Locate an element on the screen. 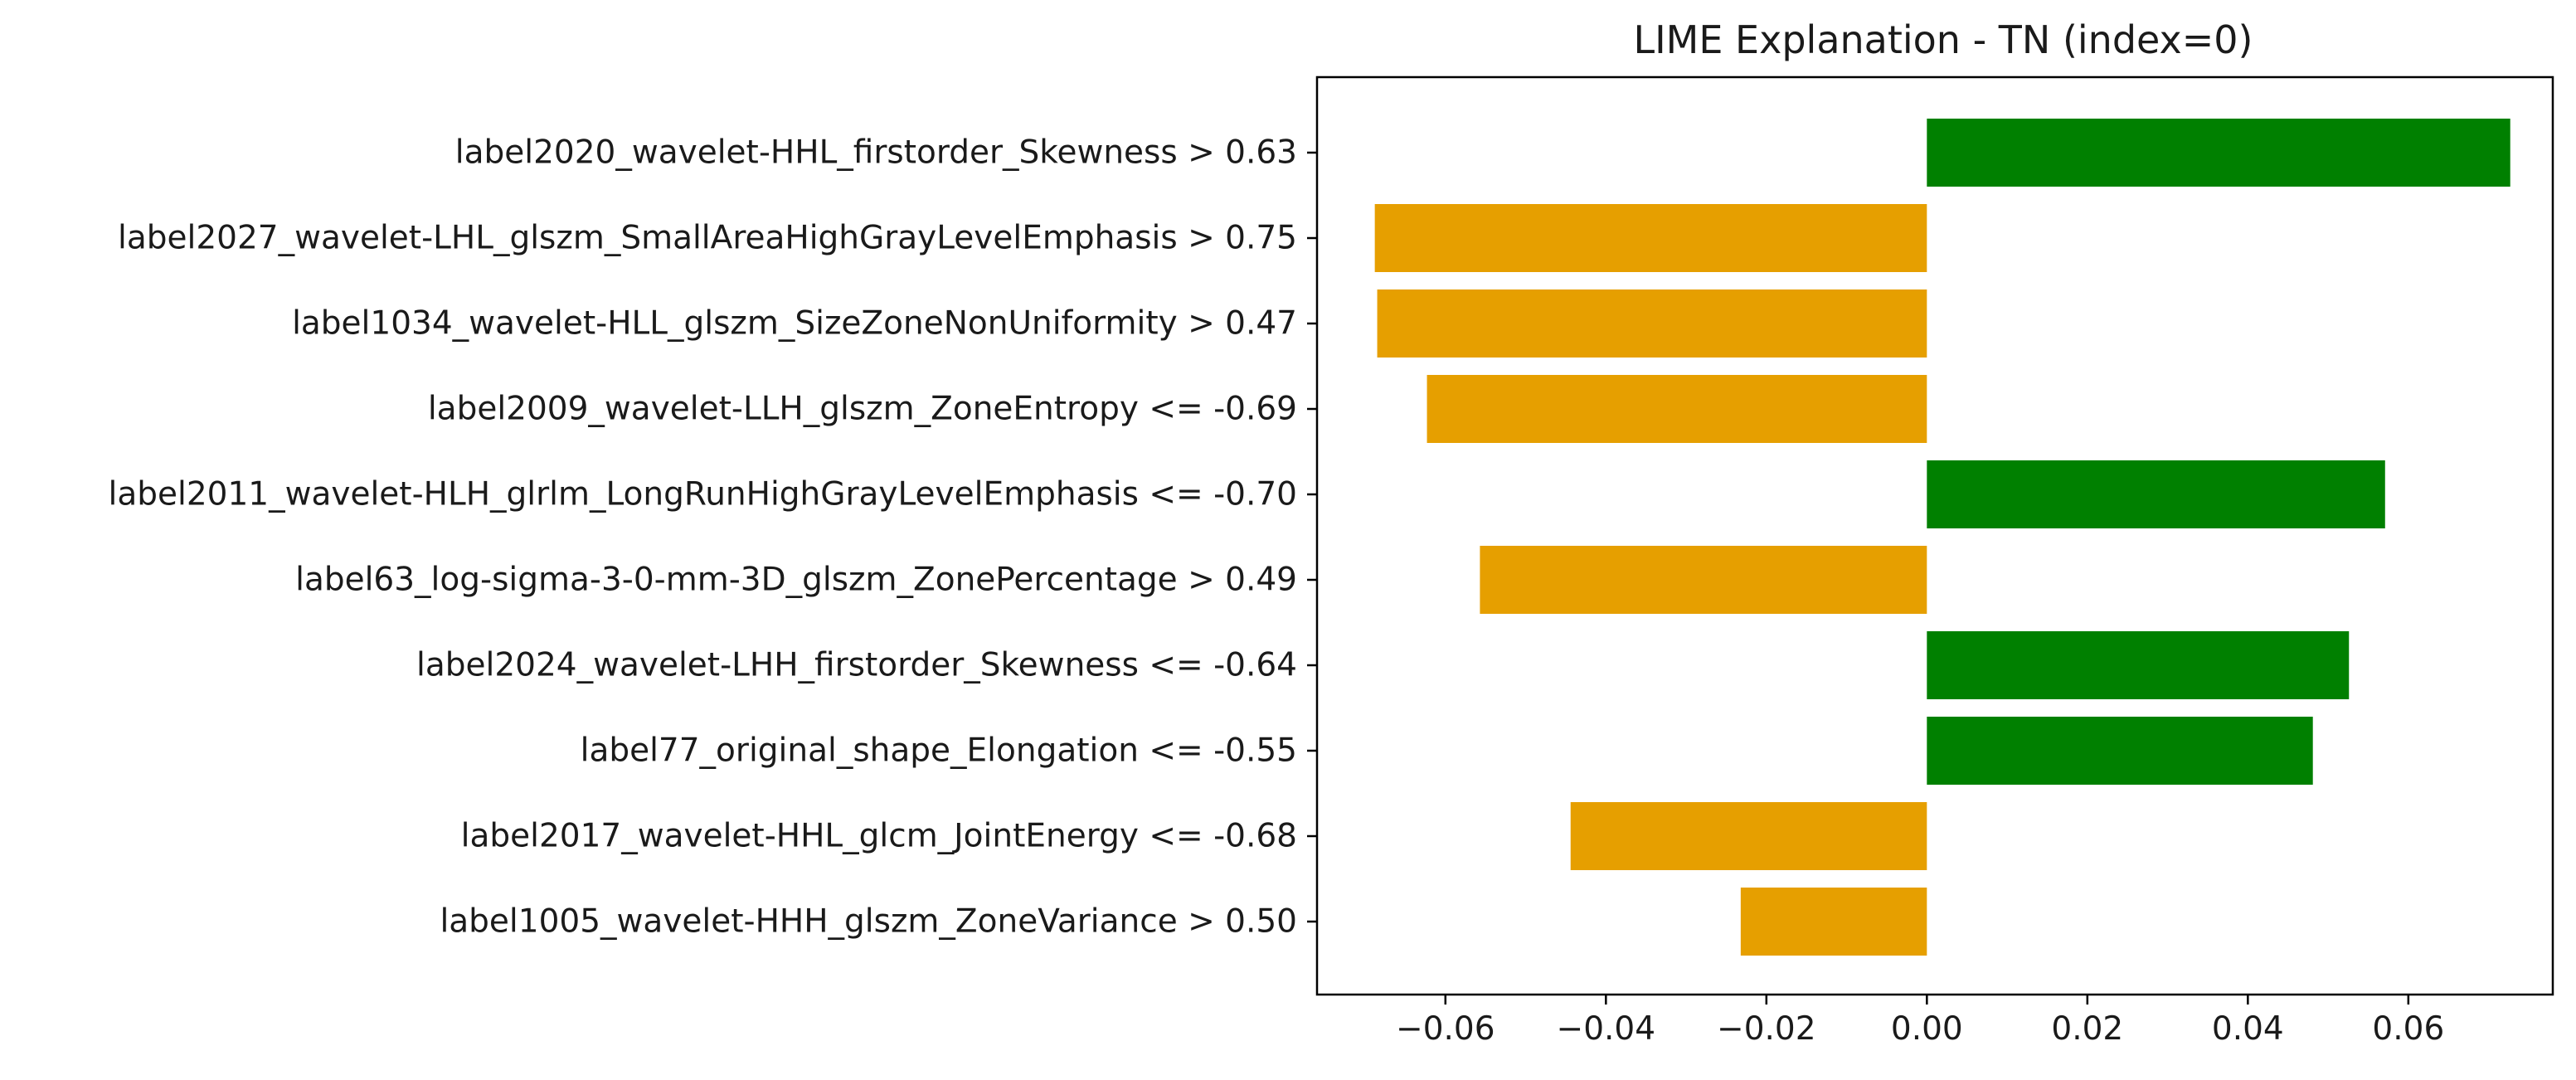 This screenshot has width=2576, height=1080. x-tick-label: 0.02 is located at coordinates (2087, 1029).